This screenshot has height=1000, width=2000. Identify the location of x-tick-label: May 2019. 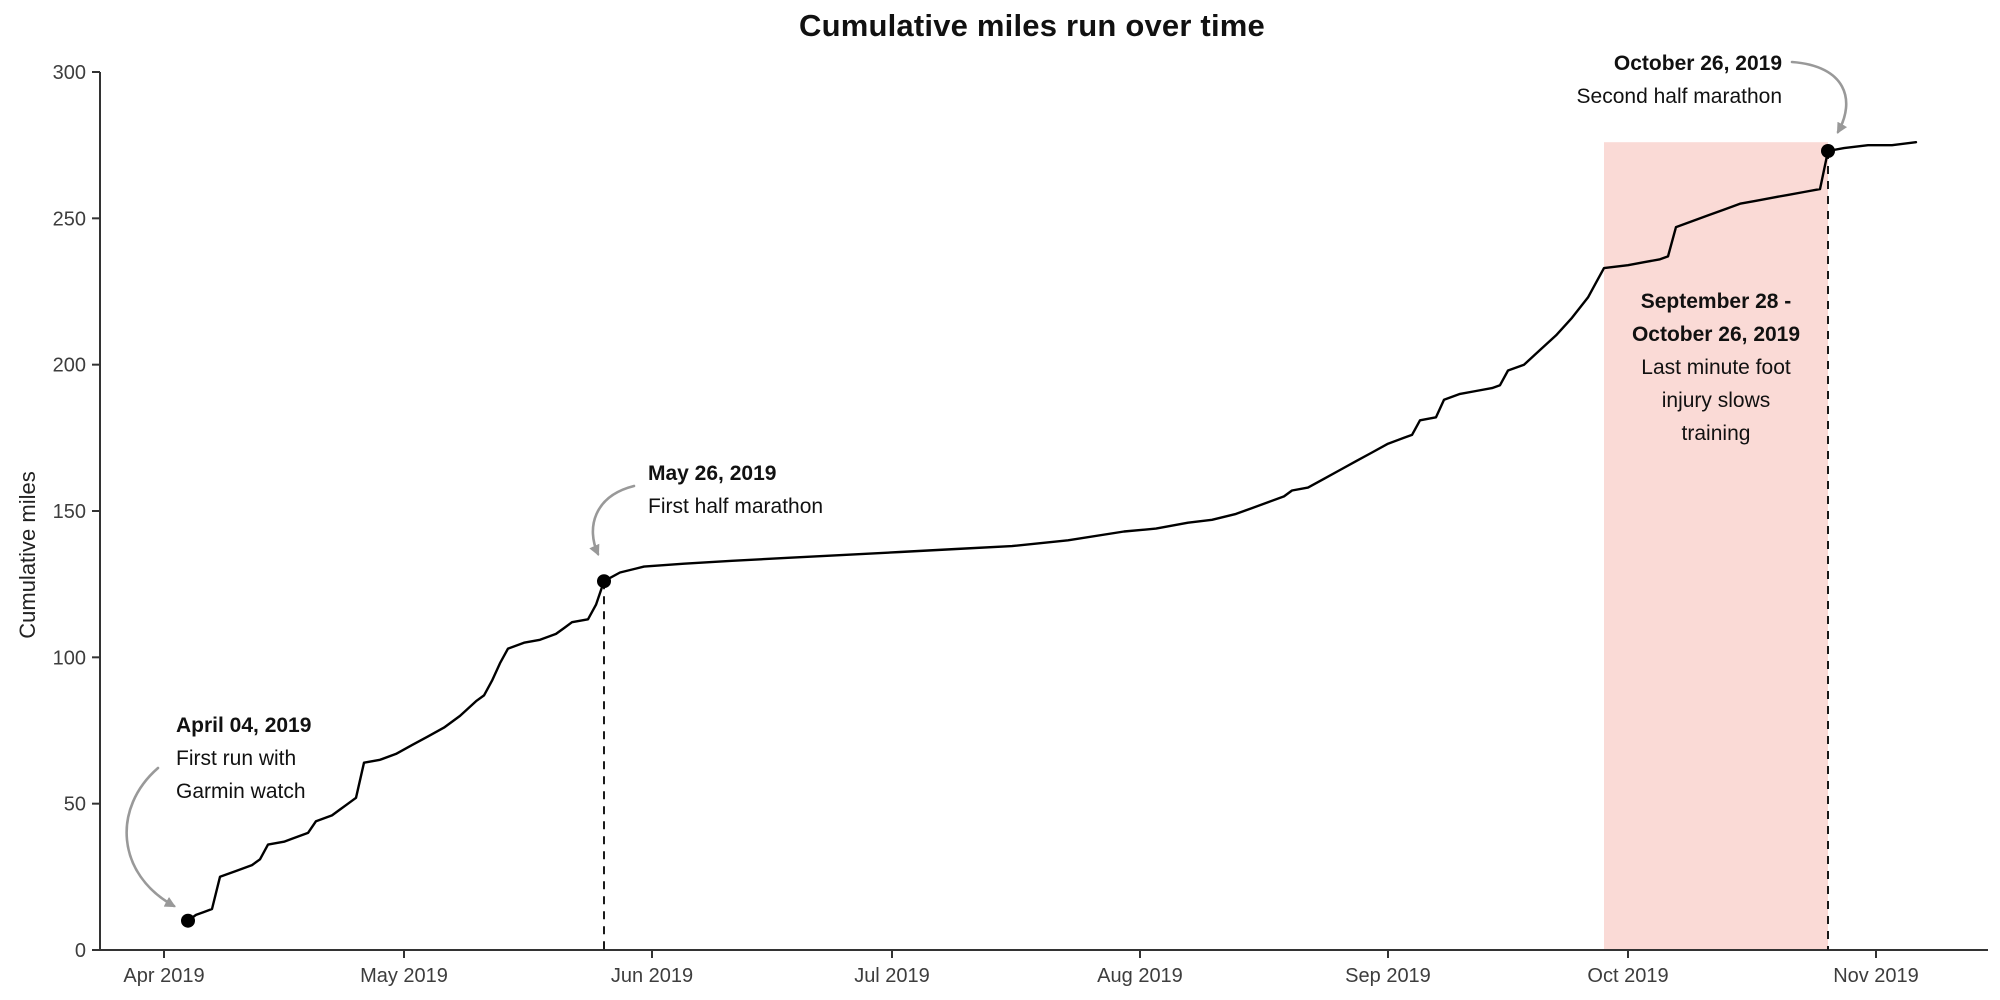
(404, 976).